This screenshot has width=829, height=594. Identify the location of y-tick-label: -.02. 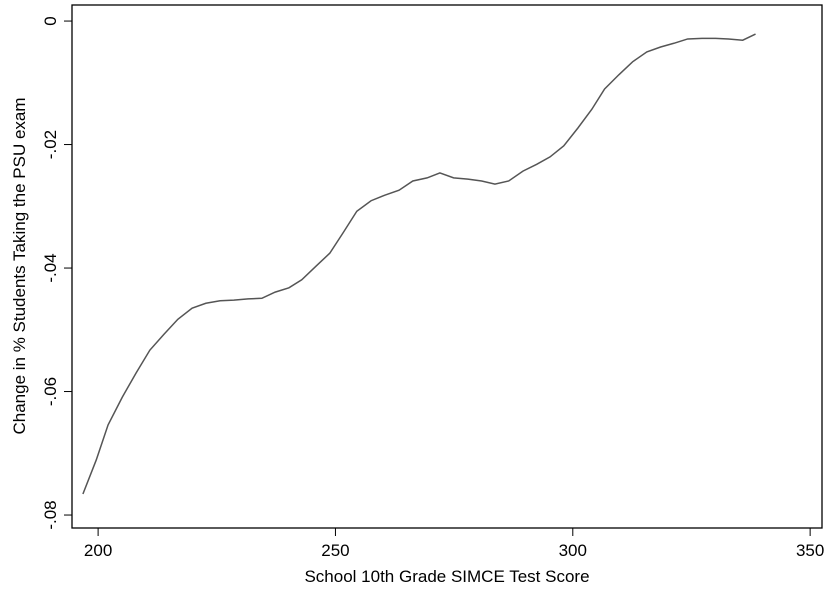
(50, 144).